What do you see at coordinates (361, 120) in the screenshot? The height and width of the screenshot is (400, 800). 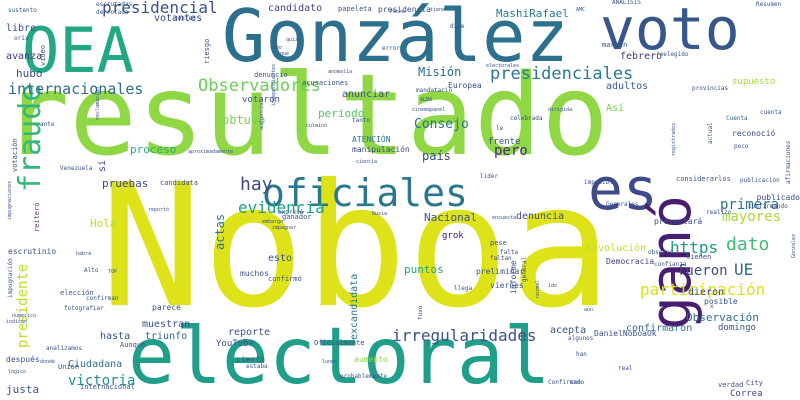 I see `cloud-word: tanto` at bounding box center [361, 120].